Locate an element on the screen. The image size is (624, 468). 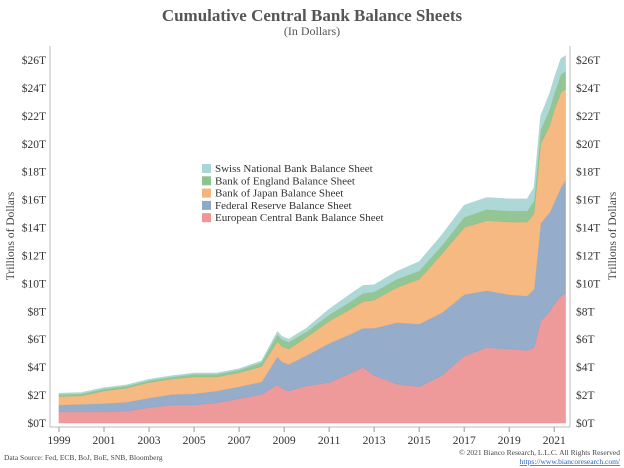
y-tick-label-right: $14T is located at coordinates (588, 228).